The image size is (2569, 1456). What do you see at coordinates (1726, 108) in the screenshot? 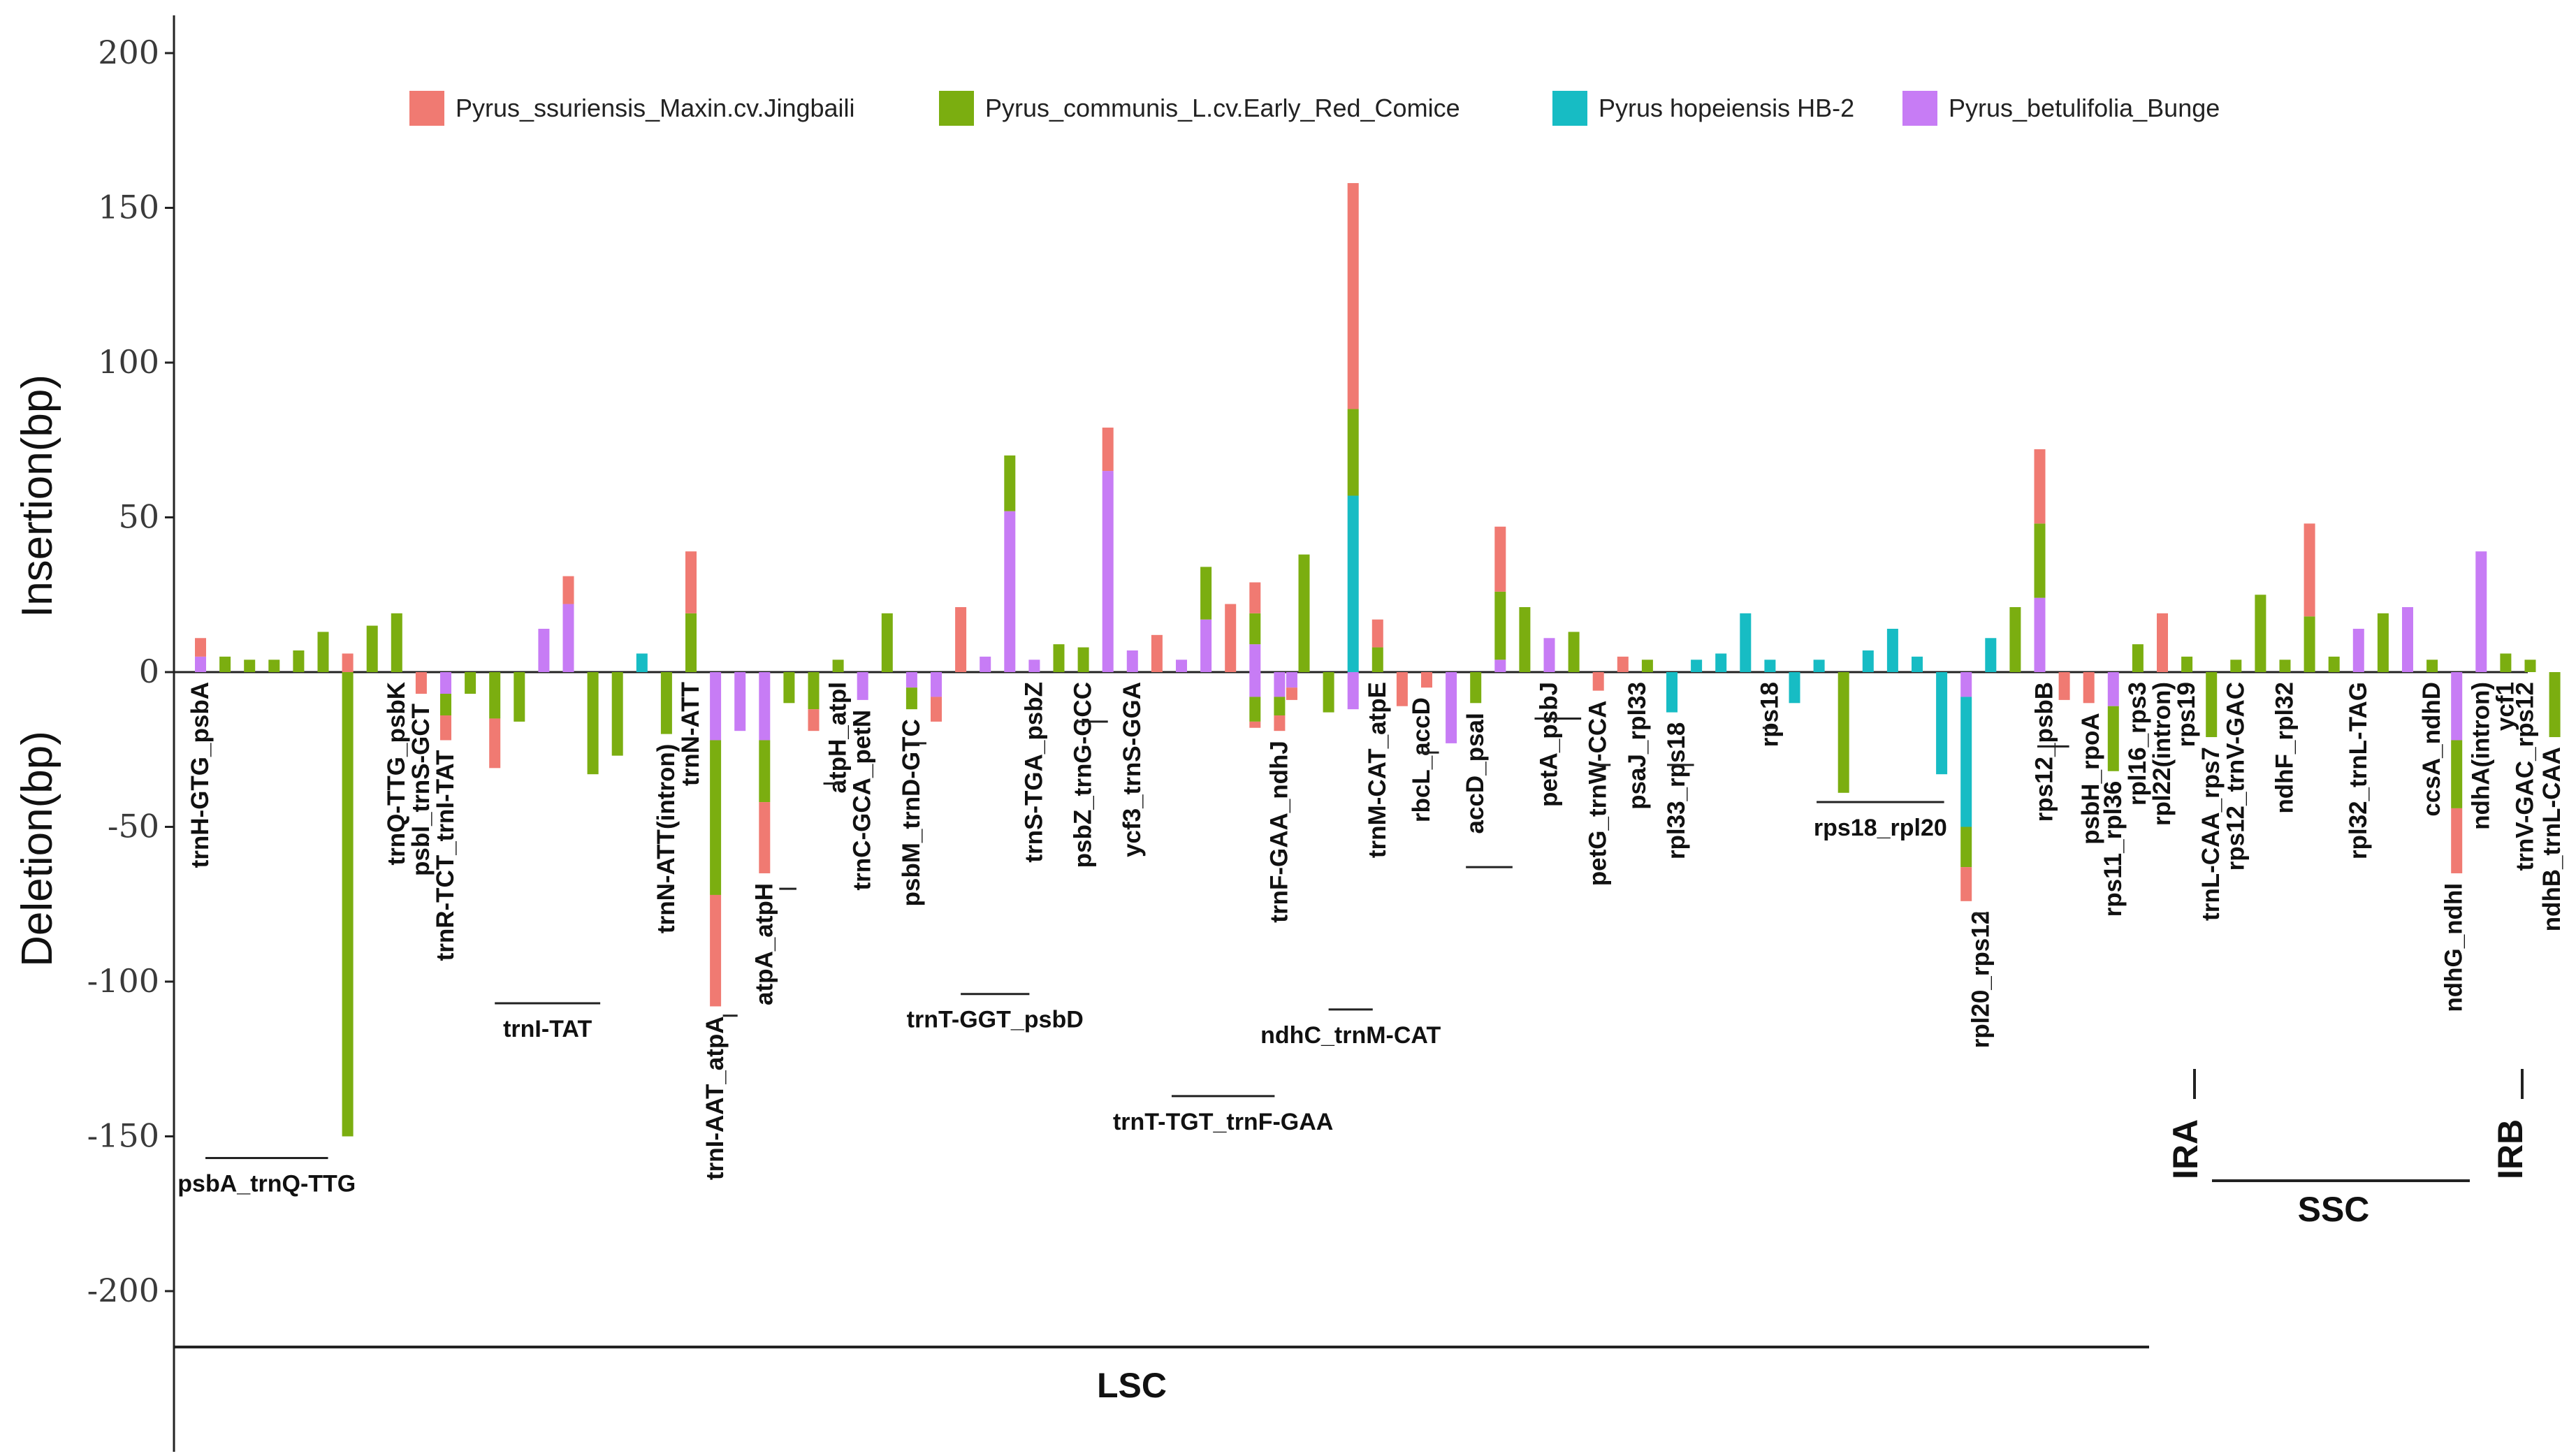
I see `legend-entry: Pyrus hopeiensis HB-2` at bounding box center [1726, 108].